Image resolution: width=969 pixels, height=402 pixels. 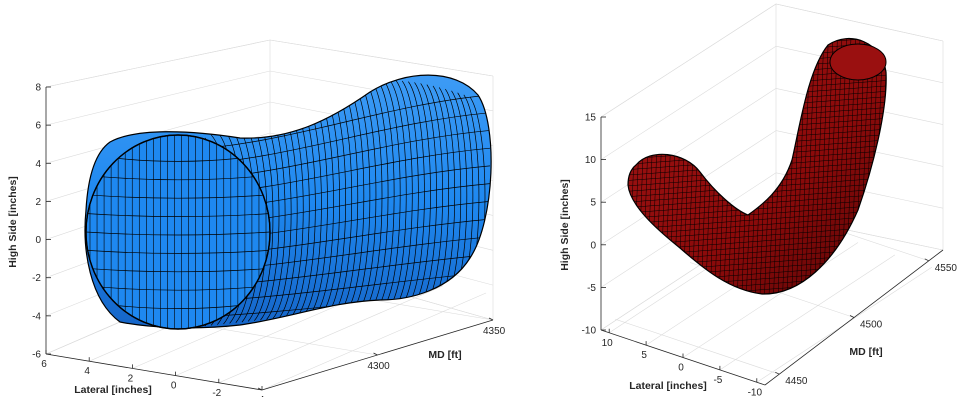 I want to click on x-tick-label: -5, so click(x=717, y=380).